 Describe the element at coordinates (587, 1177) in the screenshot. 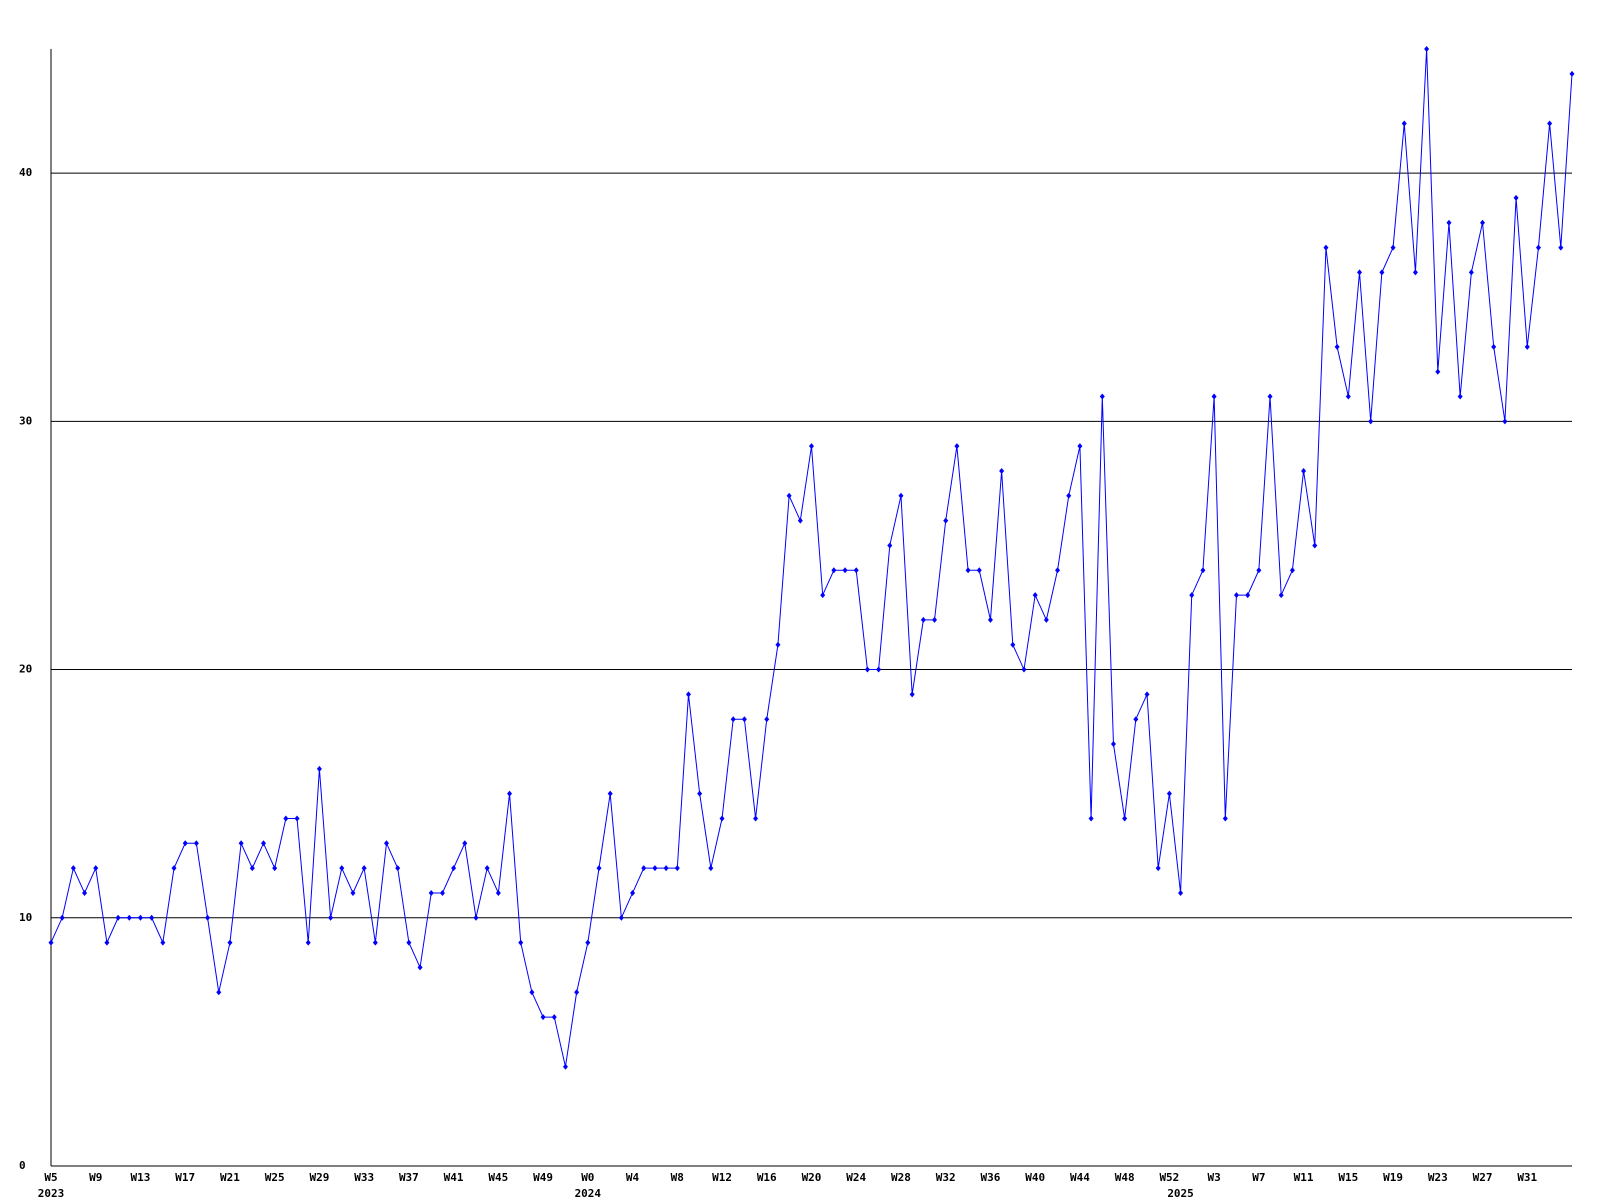

I see `x-tick-label: W0` at that location.